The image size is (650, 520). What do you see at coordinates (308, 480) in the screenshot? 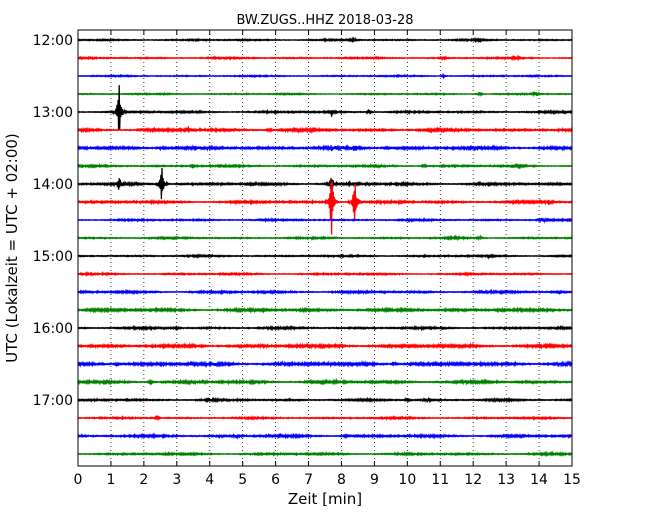
I see `x-tick-label: 7` at bounding box center [308, 480].